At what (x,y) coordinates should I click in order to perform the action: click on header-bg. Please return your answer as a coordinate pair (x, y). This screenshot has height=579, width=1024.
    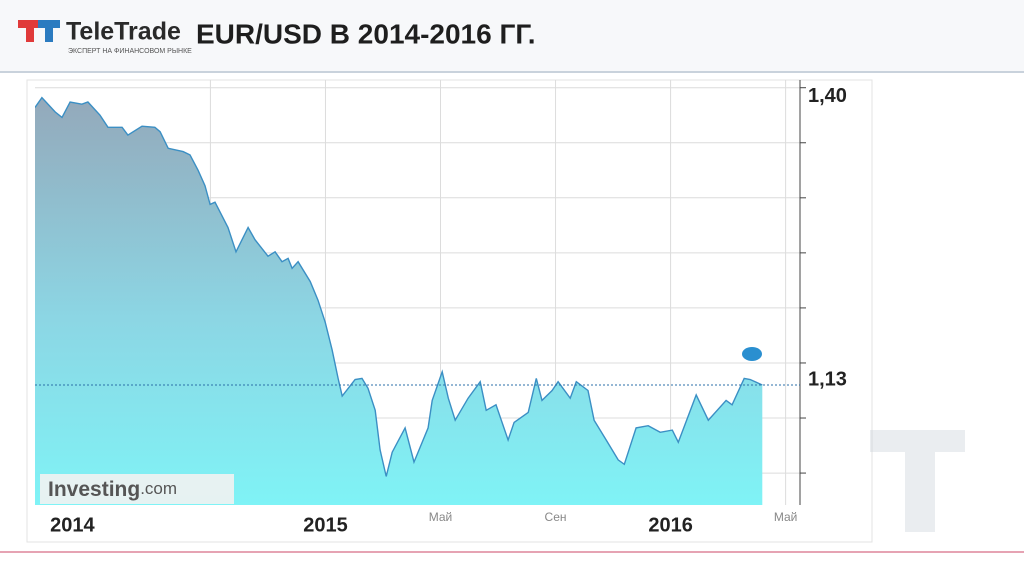
    Looking at the image, I should click on (512, 36).